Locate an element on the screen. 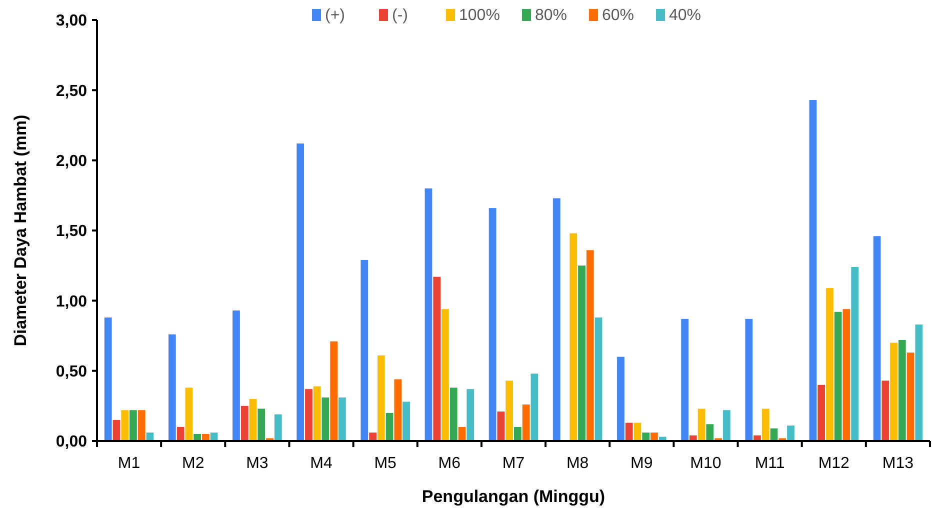  y-tick-label: 2,00 is located at coordinates (72, 161).